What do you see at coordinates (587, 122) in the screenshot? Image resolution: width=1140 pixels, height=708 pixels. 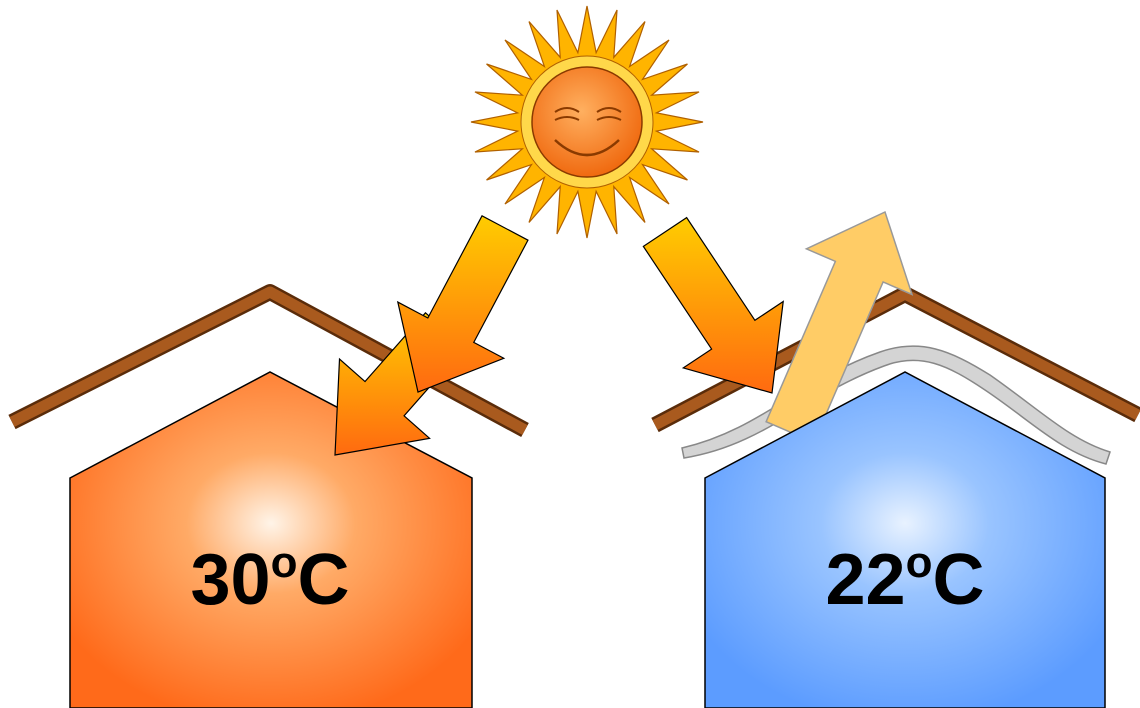 I see `sun` at bounding box center [587, 122].